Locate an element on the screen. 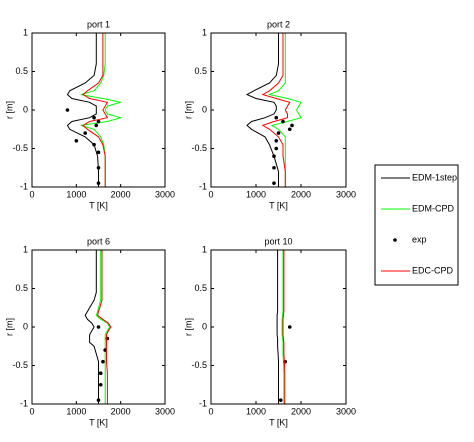 Image resolution: width=474 pixels, height=442 pixels. legend-box is located at coordinates (416, 225).